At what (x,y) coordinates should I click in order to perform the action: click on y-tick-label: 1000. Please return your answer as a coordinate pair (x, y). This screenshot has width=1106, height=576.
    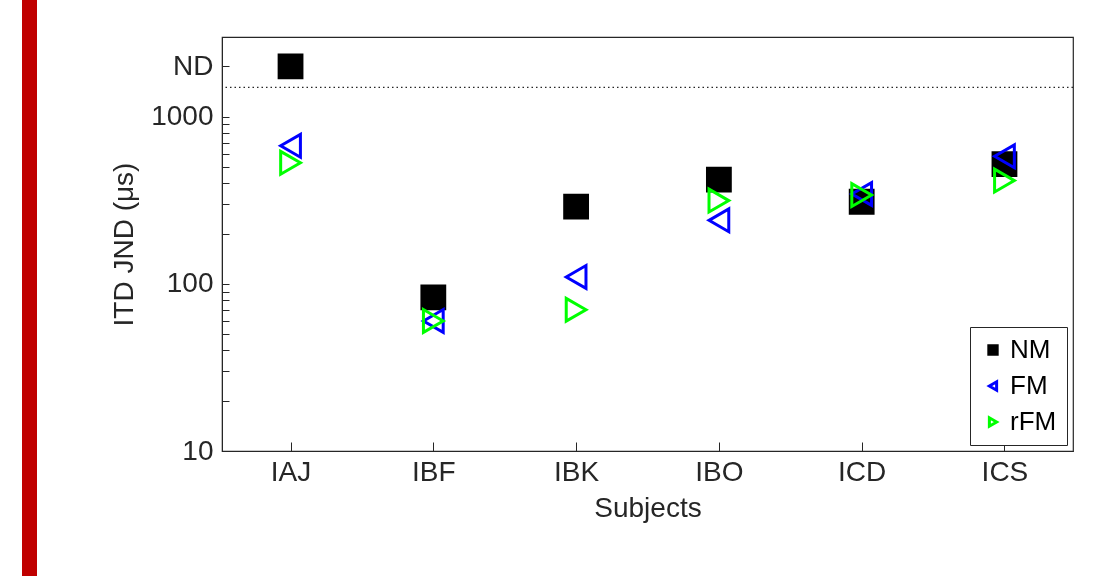
    Looking at the image, I should click on (182, 116).